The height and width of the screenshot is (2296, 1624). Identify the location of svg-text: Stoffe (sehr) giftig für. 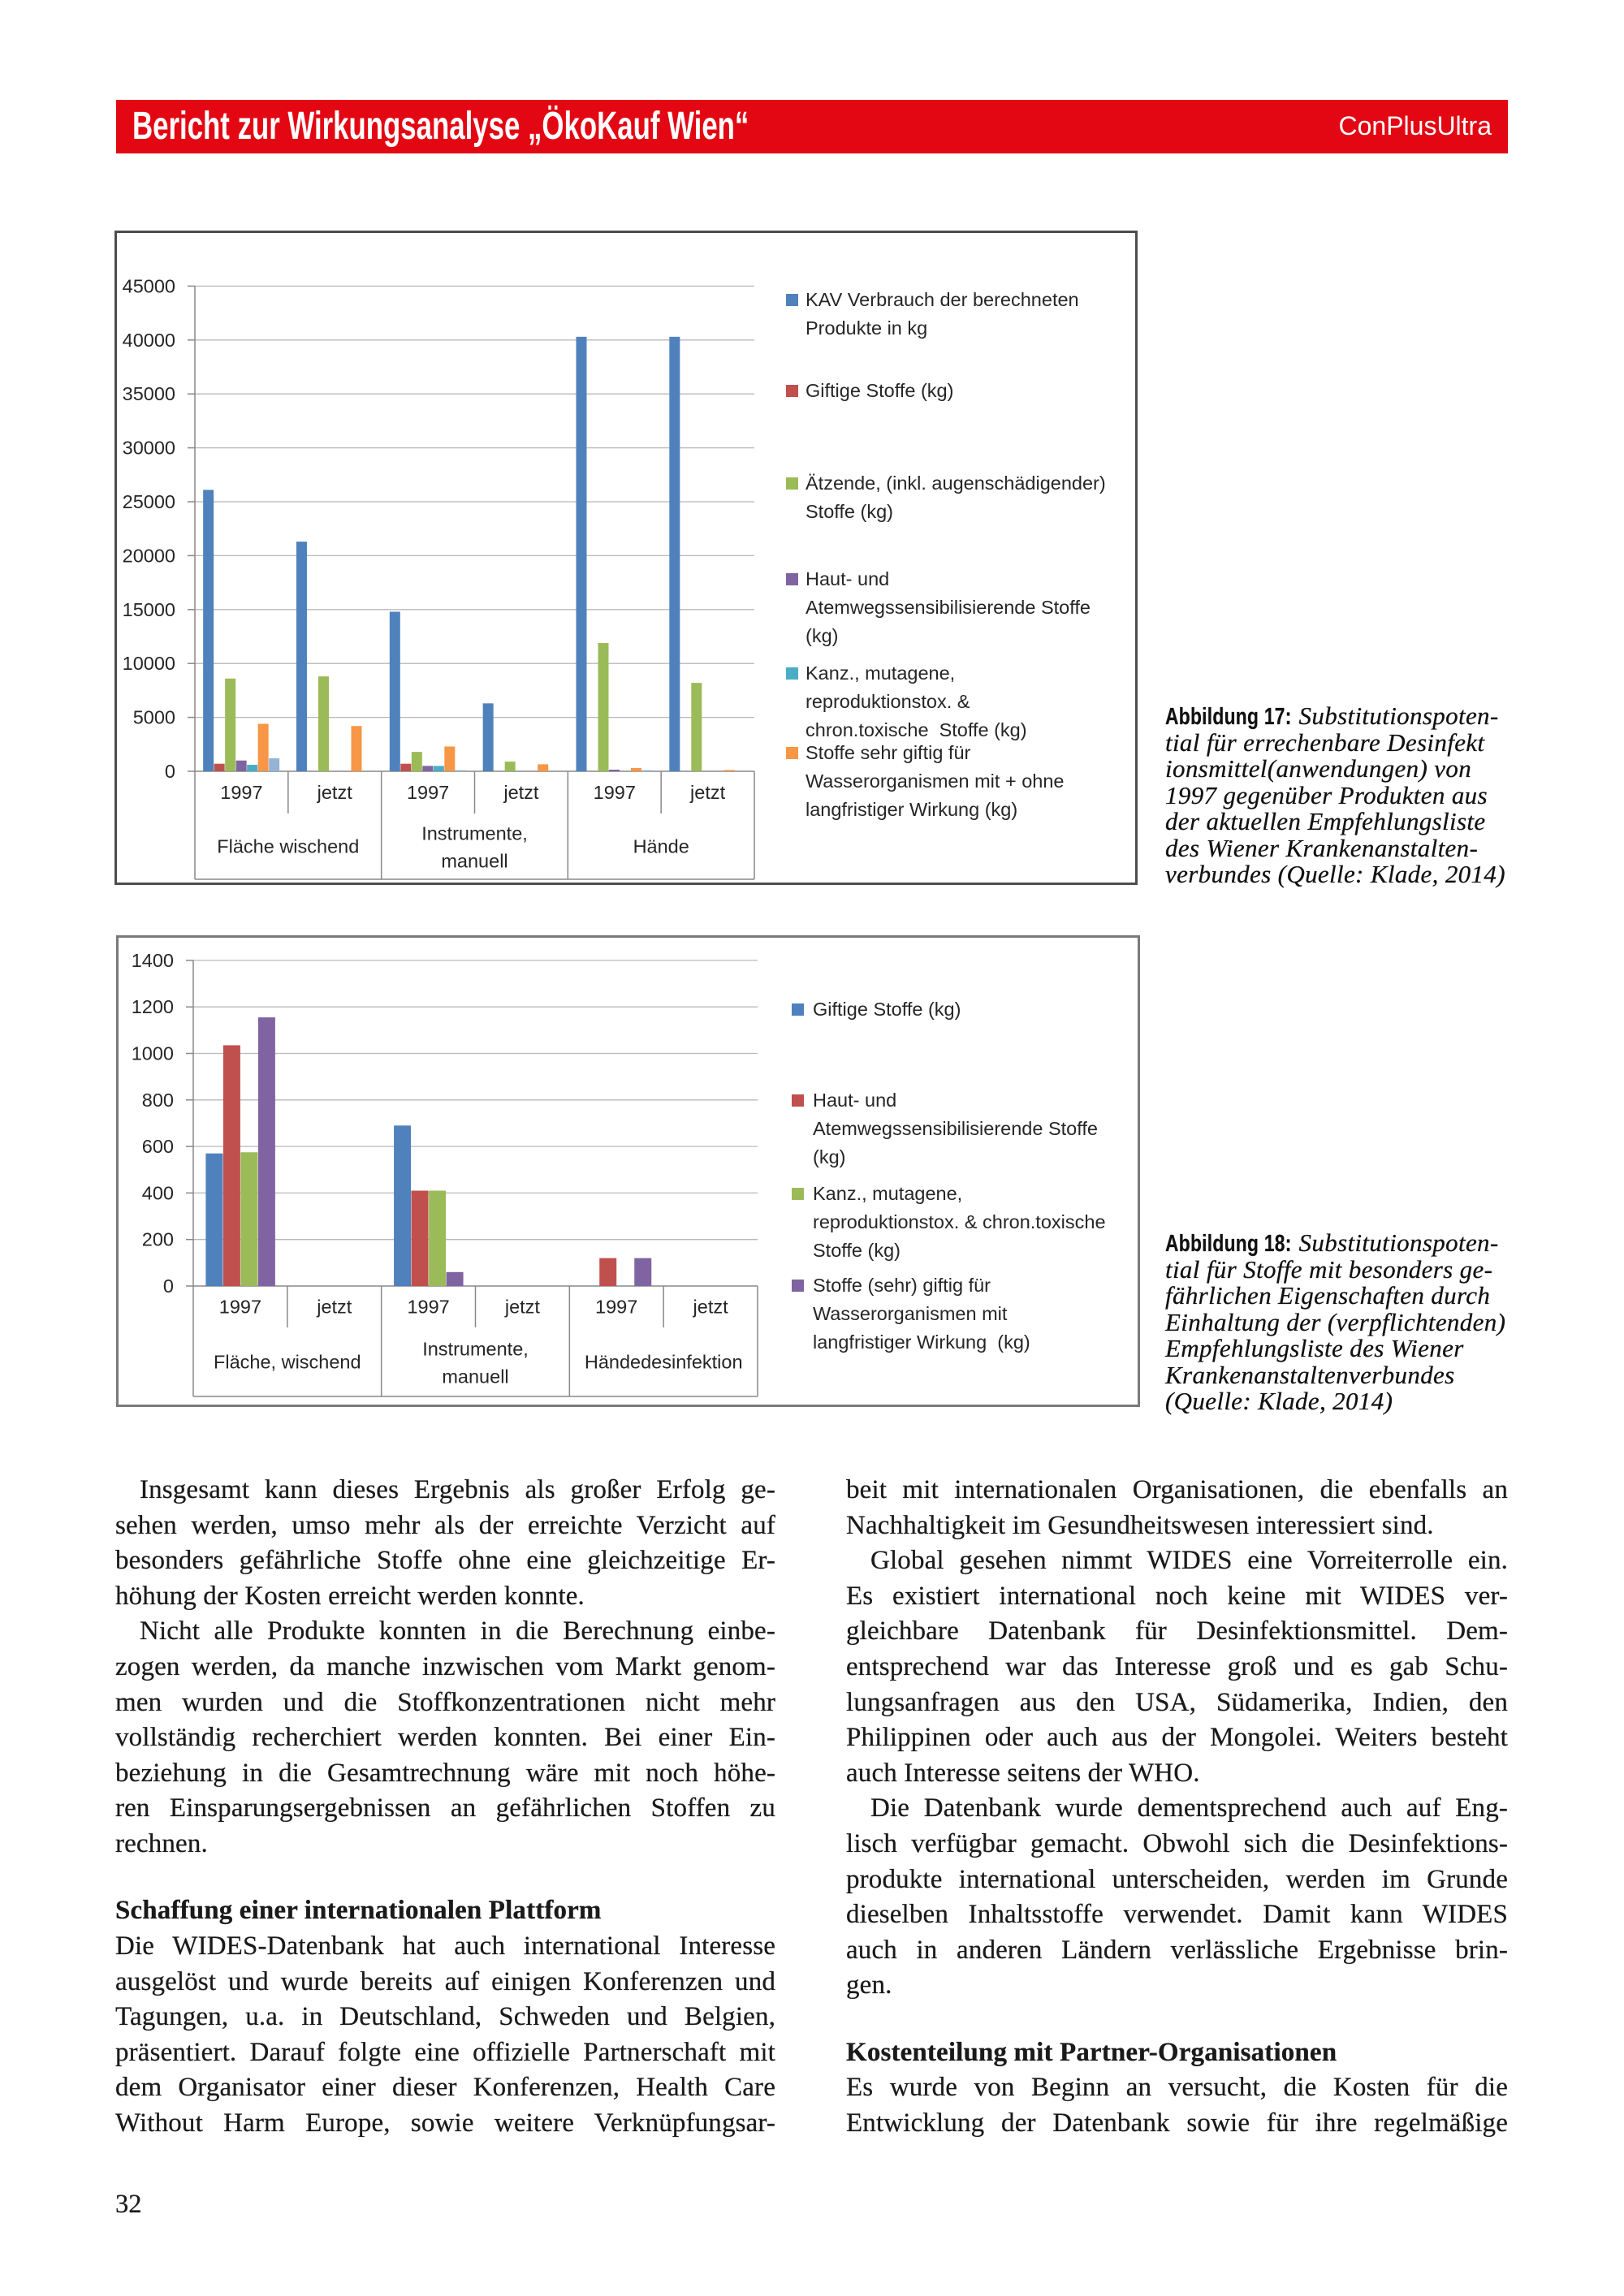
(902, 1285).